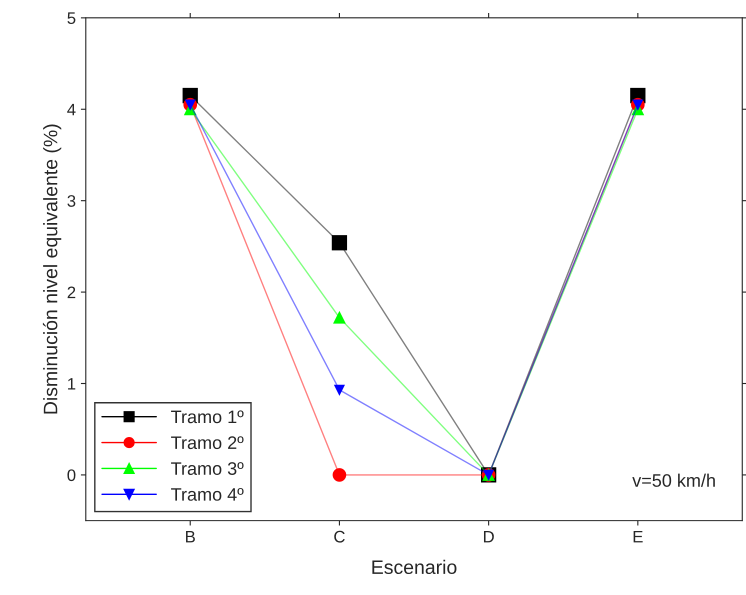 Image resolution: width=746 pixels, height=595 pixels. What do you see at coordinates (52, 269) in the screenshot?
I see `y-axis-title: Disminución nivel equivalente (%)` at bounding box center [52, 269].